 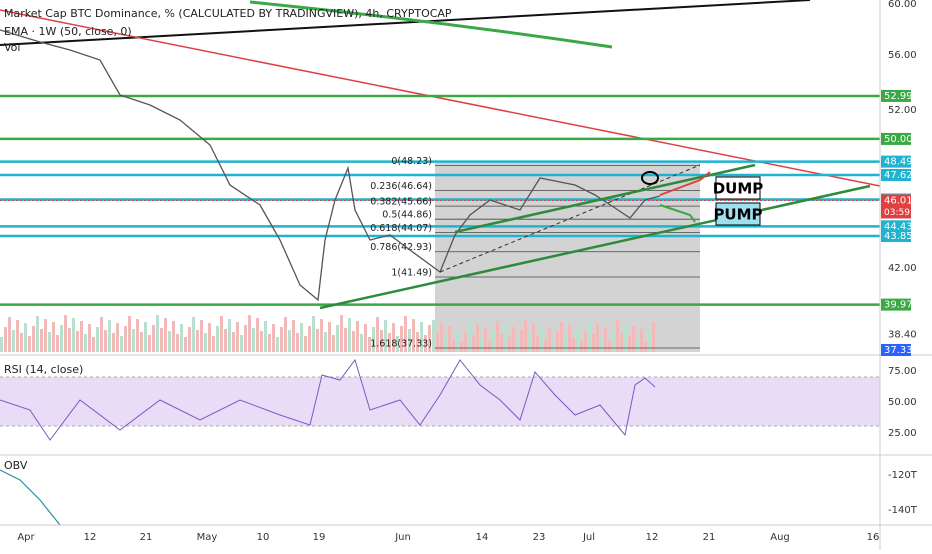 What do you see at coordinates (207, 537) in the screenshot?
I see `date-label: May` at bounding box center [207, 537].